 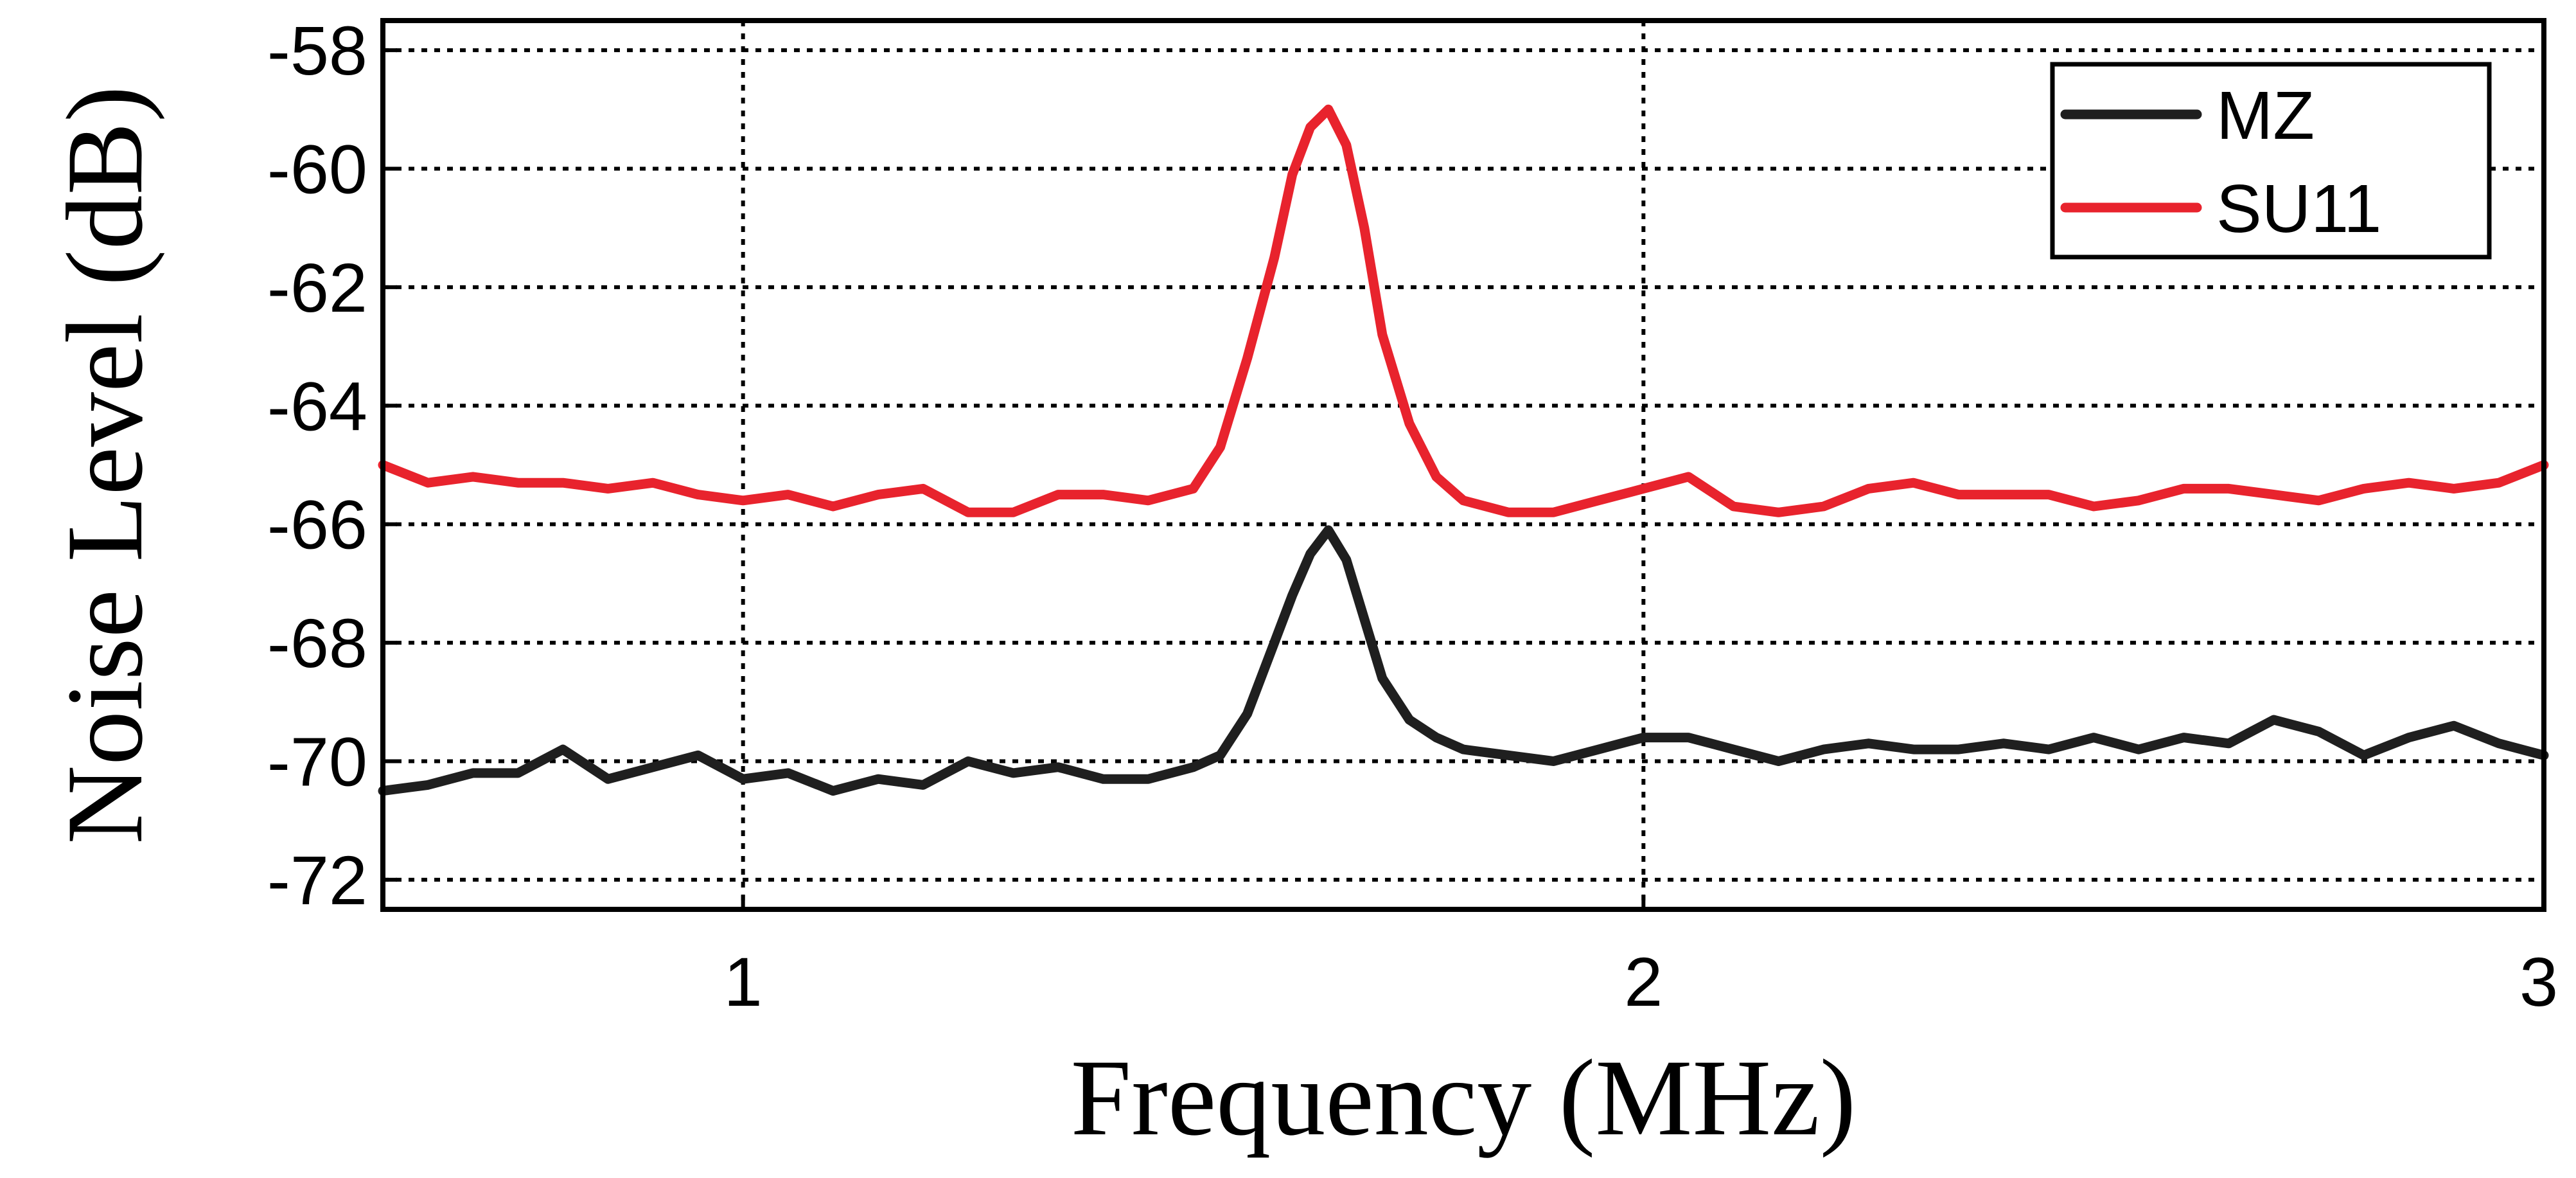 I want to click on x-tick-label: 3, so click(x=2538, y=982).